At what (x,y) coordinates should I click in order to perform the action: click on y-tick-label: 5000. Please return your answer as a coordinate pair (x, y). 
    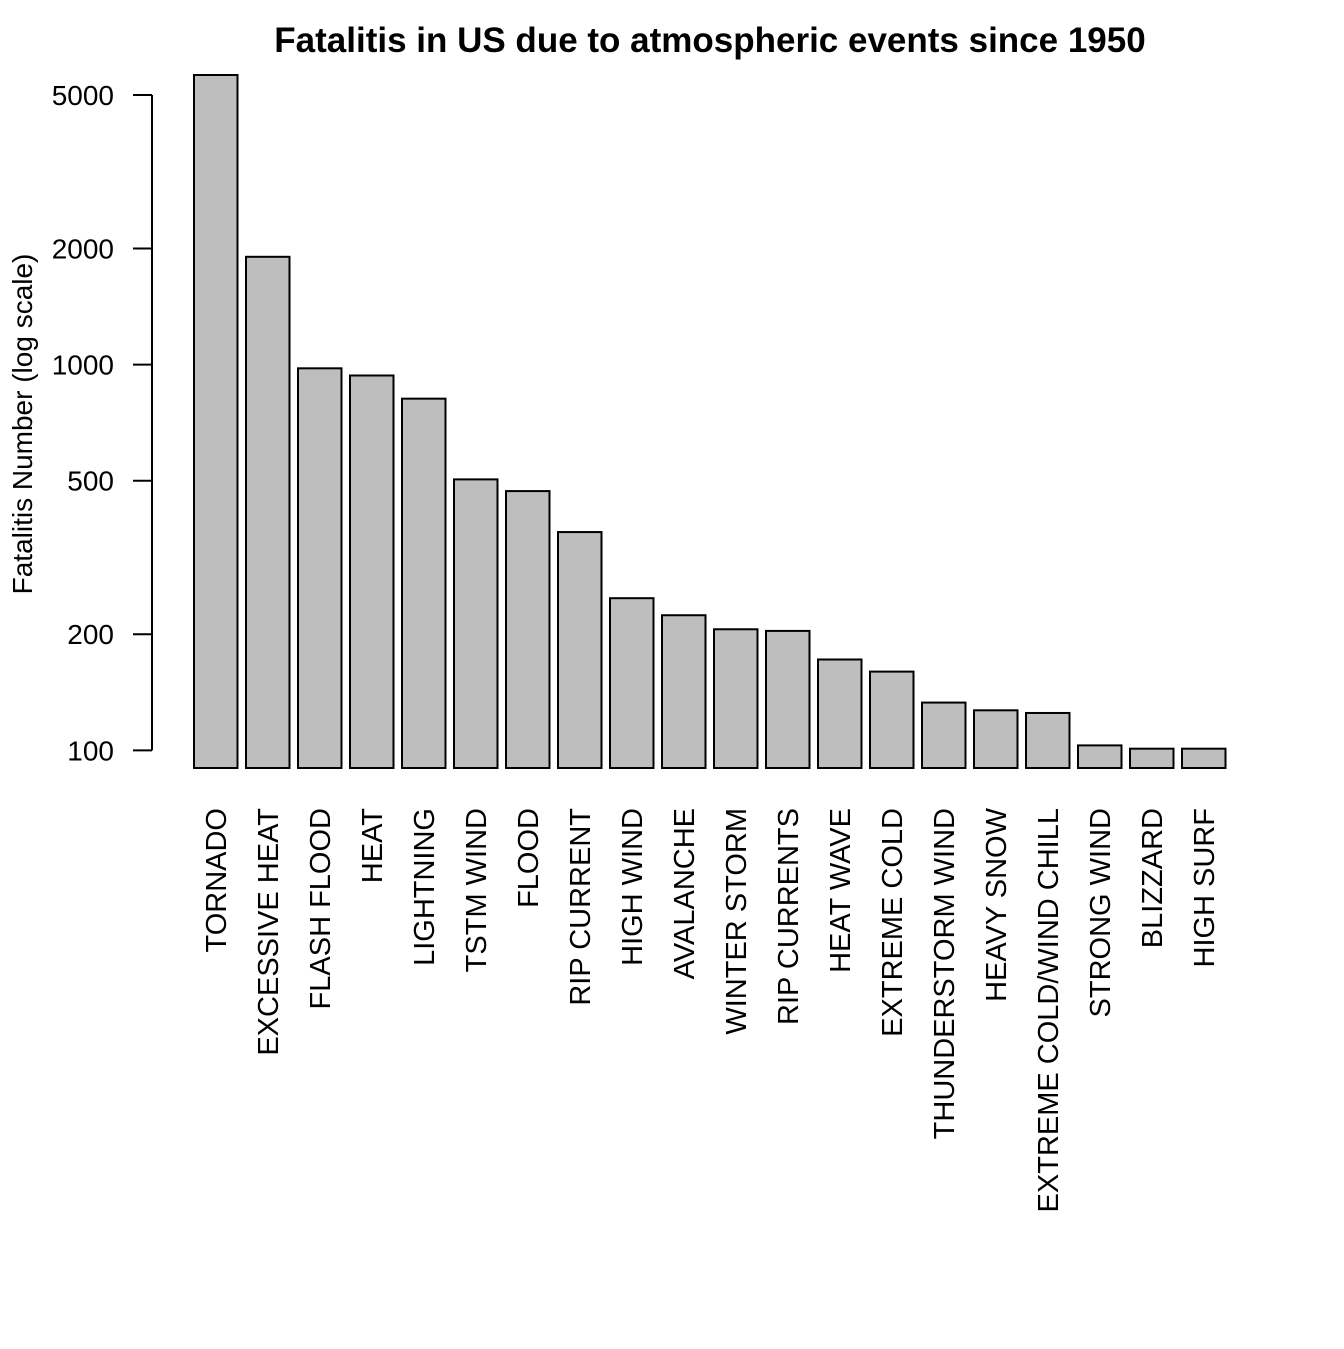
    Looking at the image, I should click on (83, 95).